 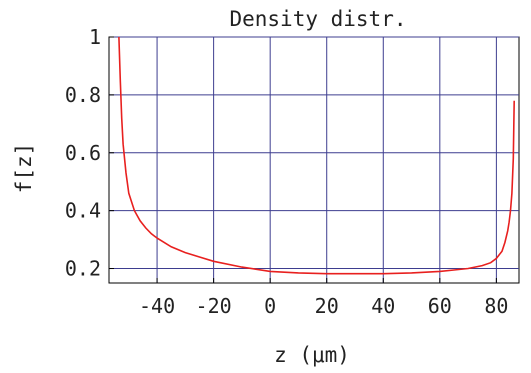 I want to click on x-tick-label: 40, so click(x=383, y=306).